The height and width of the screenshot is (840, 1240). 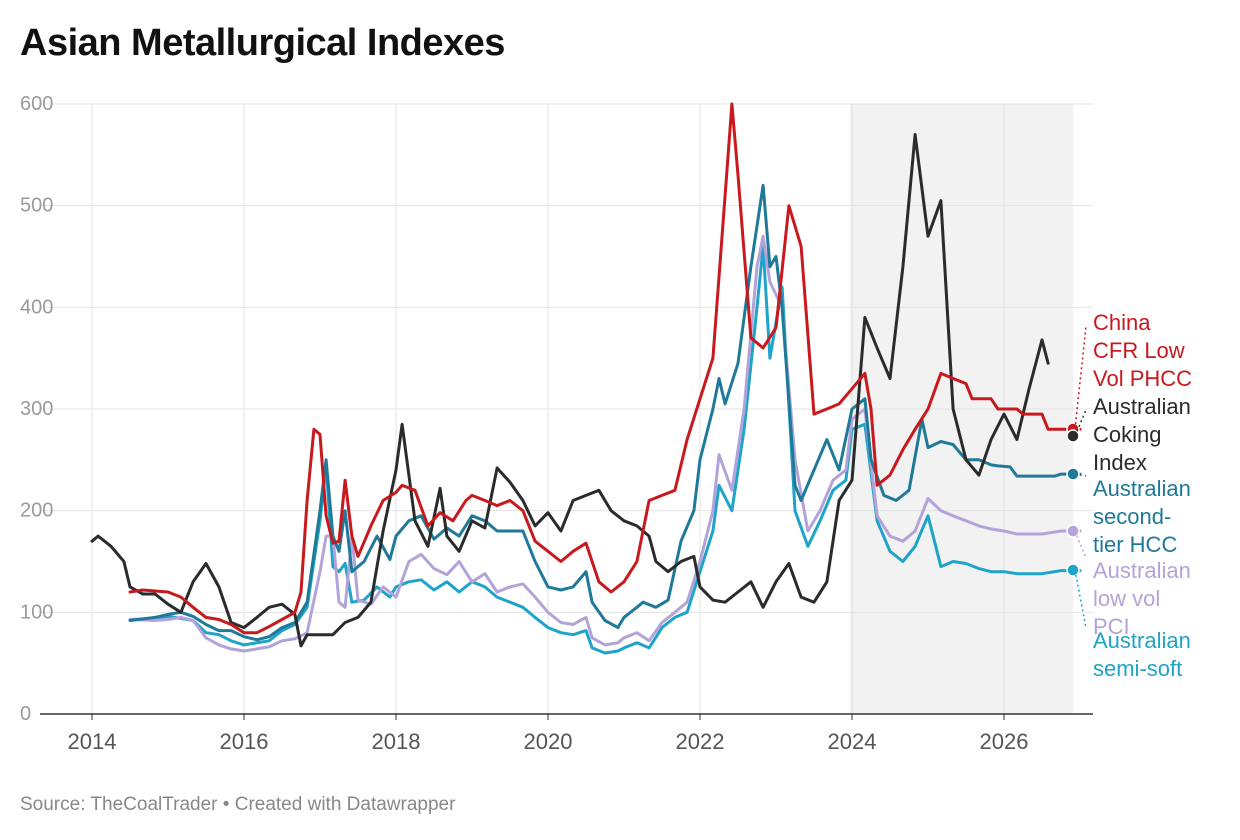 What do you see at coordinates (1132, 516) in the screenshot?
I see `series-label: second-` at bounding box center [1132, 516].